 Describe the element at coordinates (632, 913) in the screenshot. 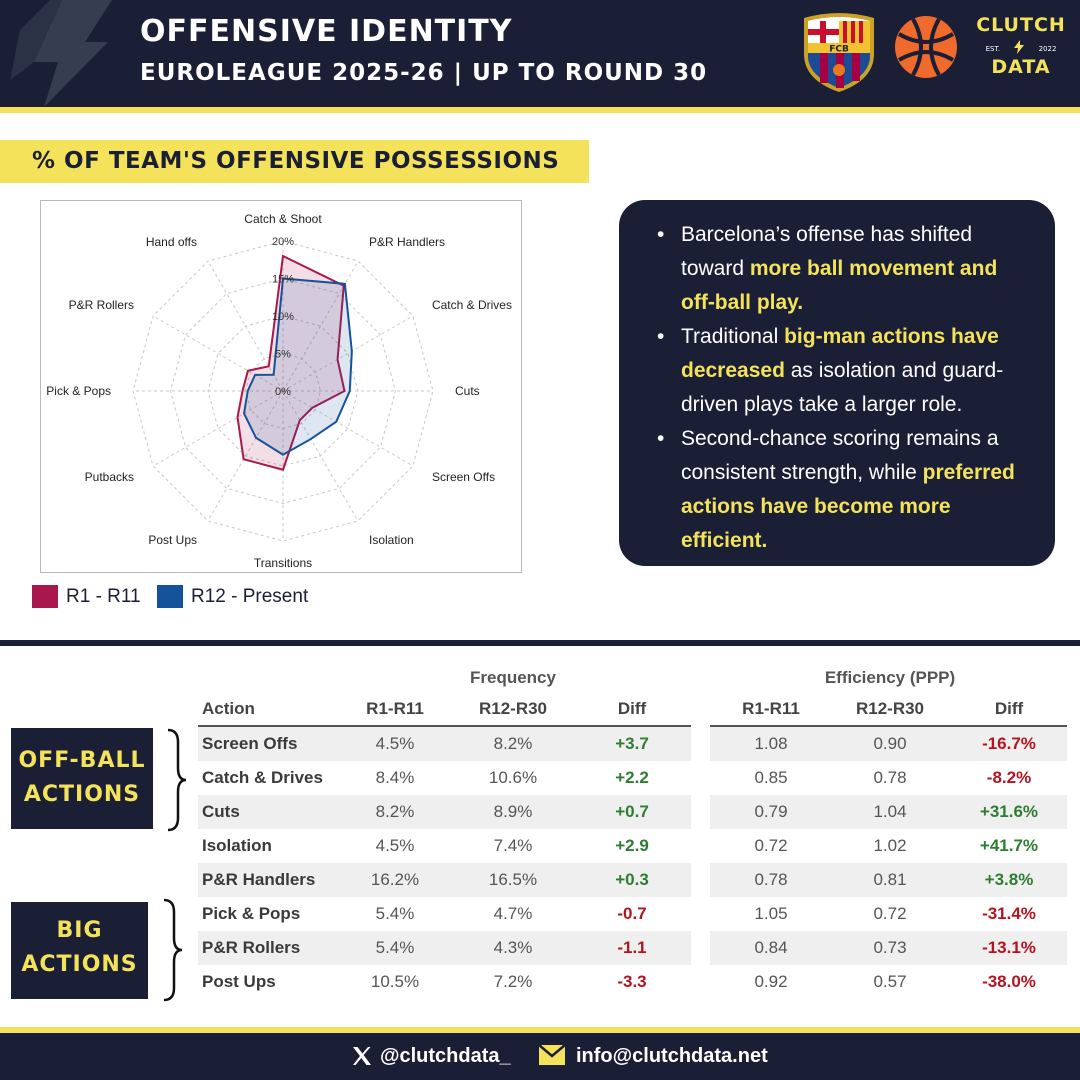

I see `cell-freq-diff: -0.7` at that location.